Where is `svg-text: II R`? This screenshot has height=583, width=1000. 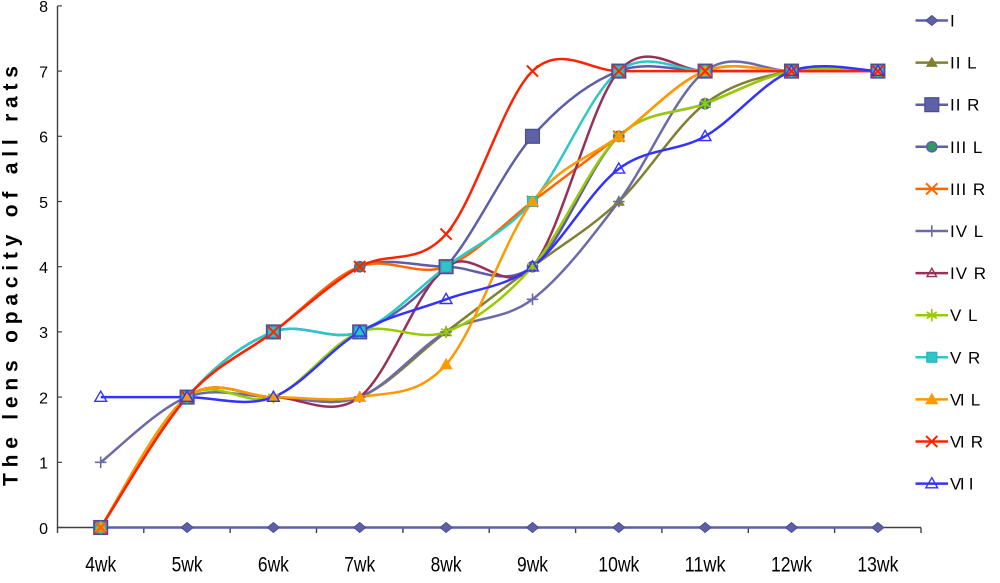 svg-text: II R is located at coordinates (965, 105).